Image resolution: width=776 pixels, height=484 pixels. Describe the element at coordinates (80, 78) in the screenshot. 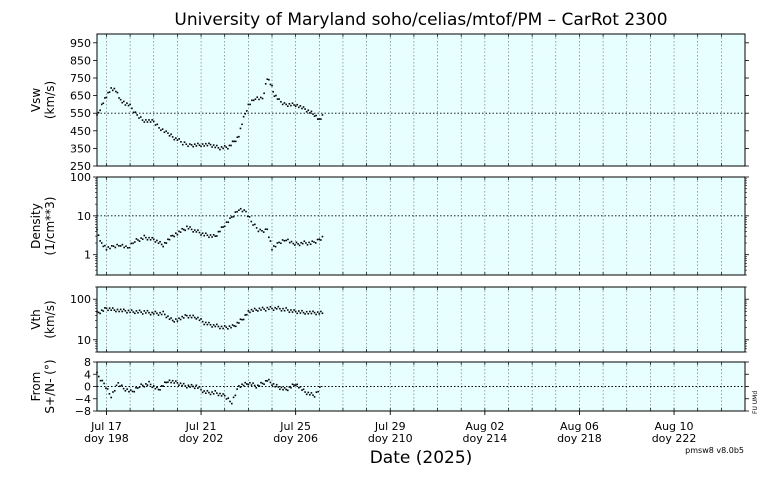

I see `y-tick-label: 750` at that location.